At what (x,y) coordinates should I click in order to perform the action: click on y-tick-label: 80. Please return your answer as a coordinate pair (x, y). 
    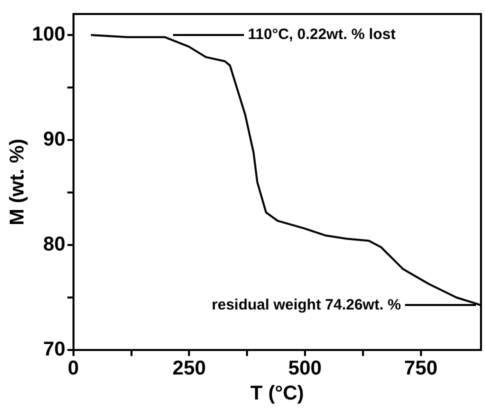
    Looking at the image, I should click on (54, 245).